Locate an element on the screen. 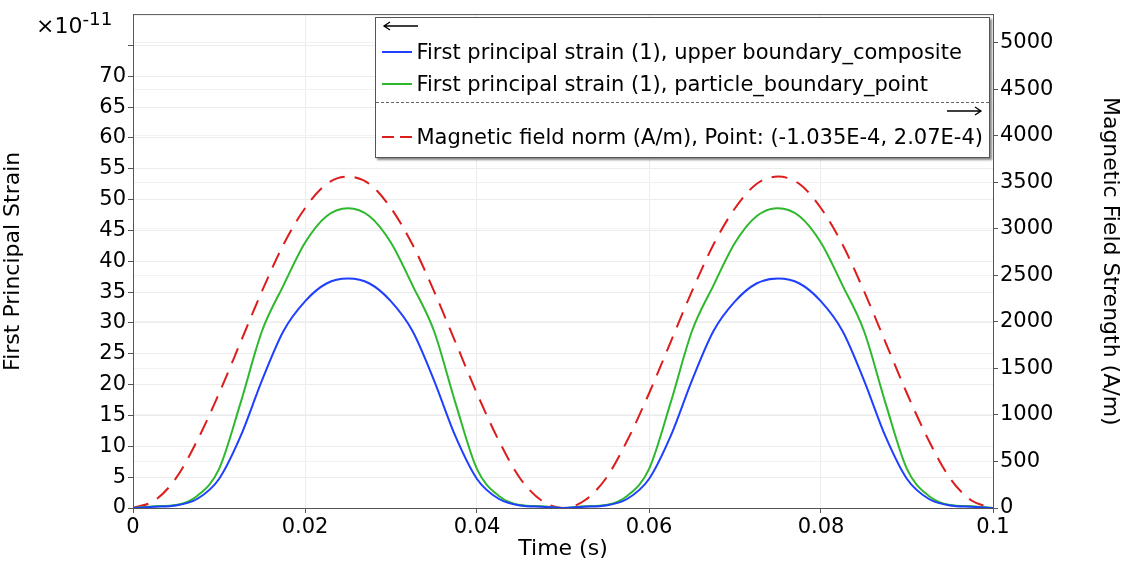 This screenshot has height=562, width=1123. y2-tick-label: 1000 is located at coordinates (1027, 413).